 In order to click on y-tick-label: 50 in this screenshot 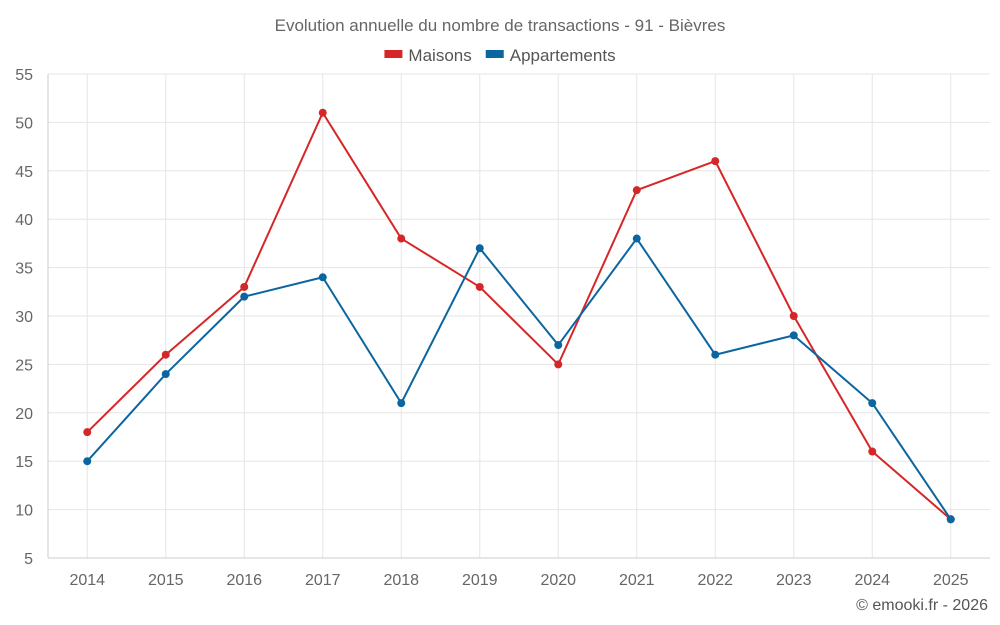, I will do `click(24, 123)`.